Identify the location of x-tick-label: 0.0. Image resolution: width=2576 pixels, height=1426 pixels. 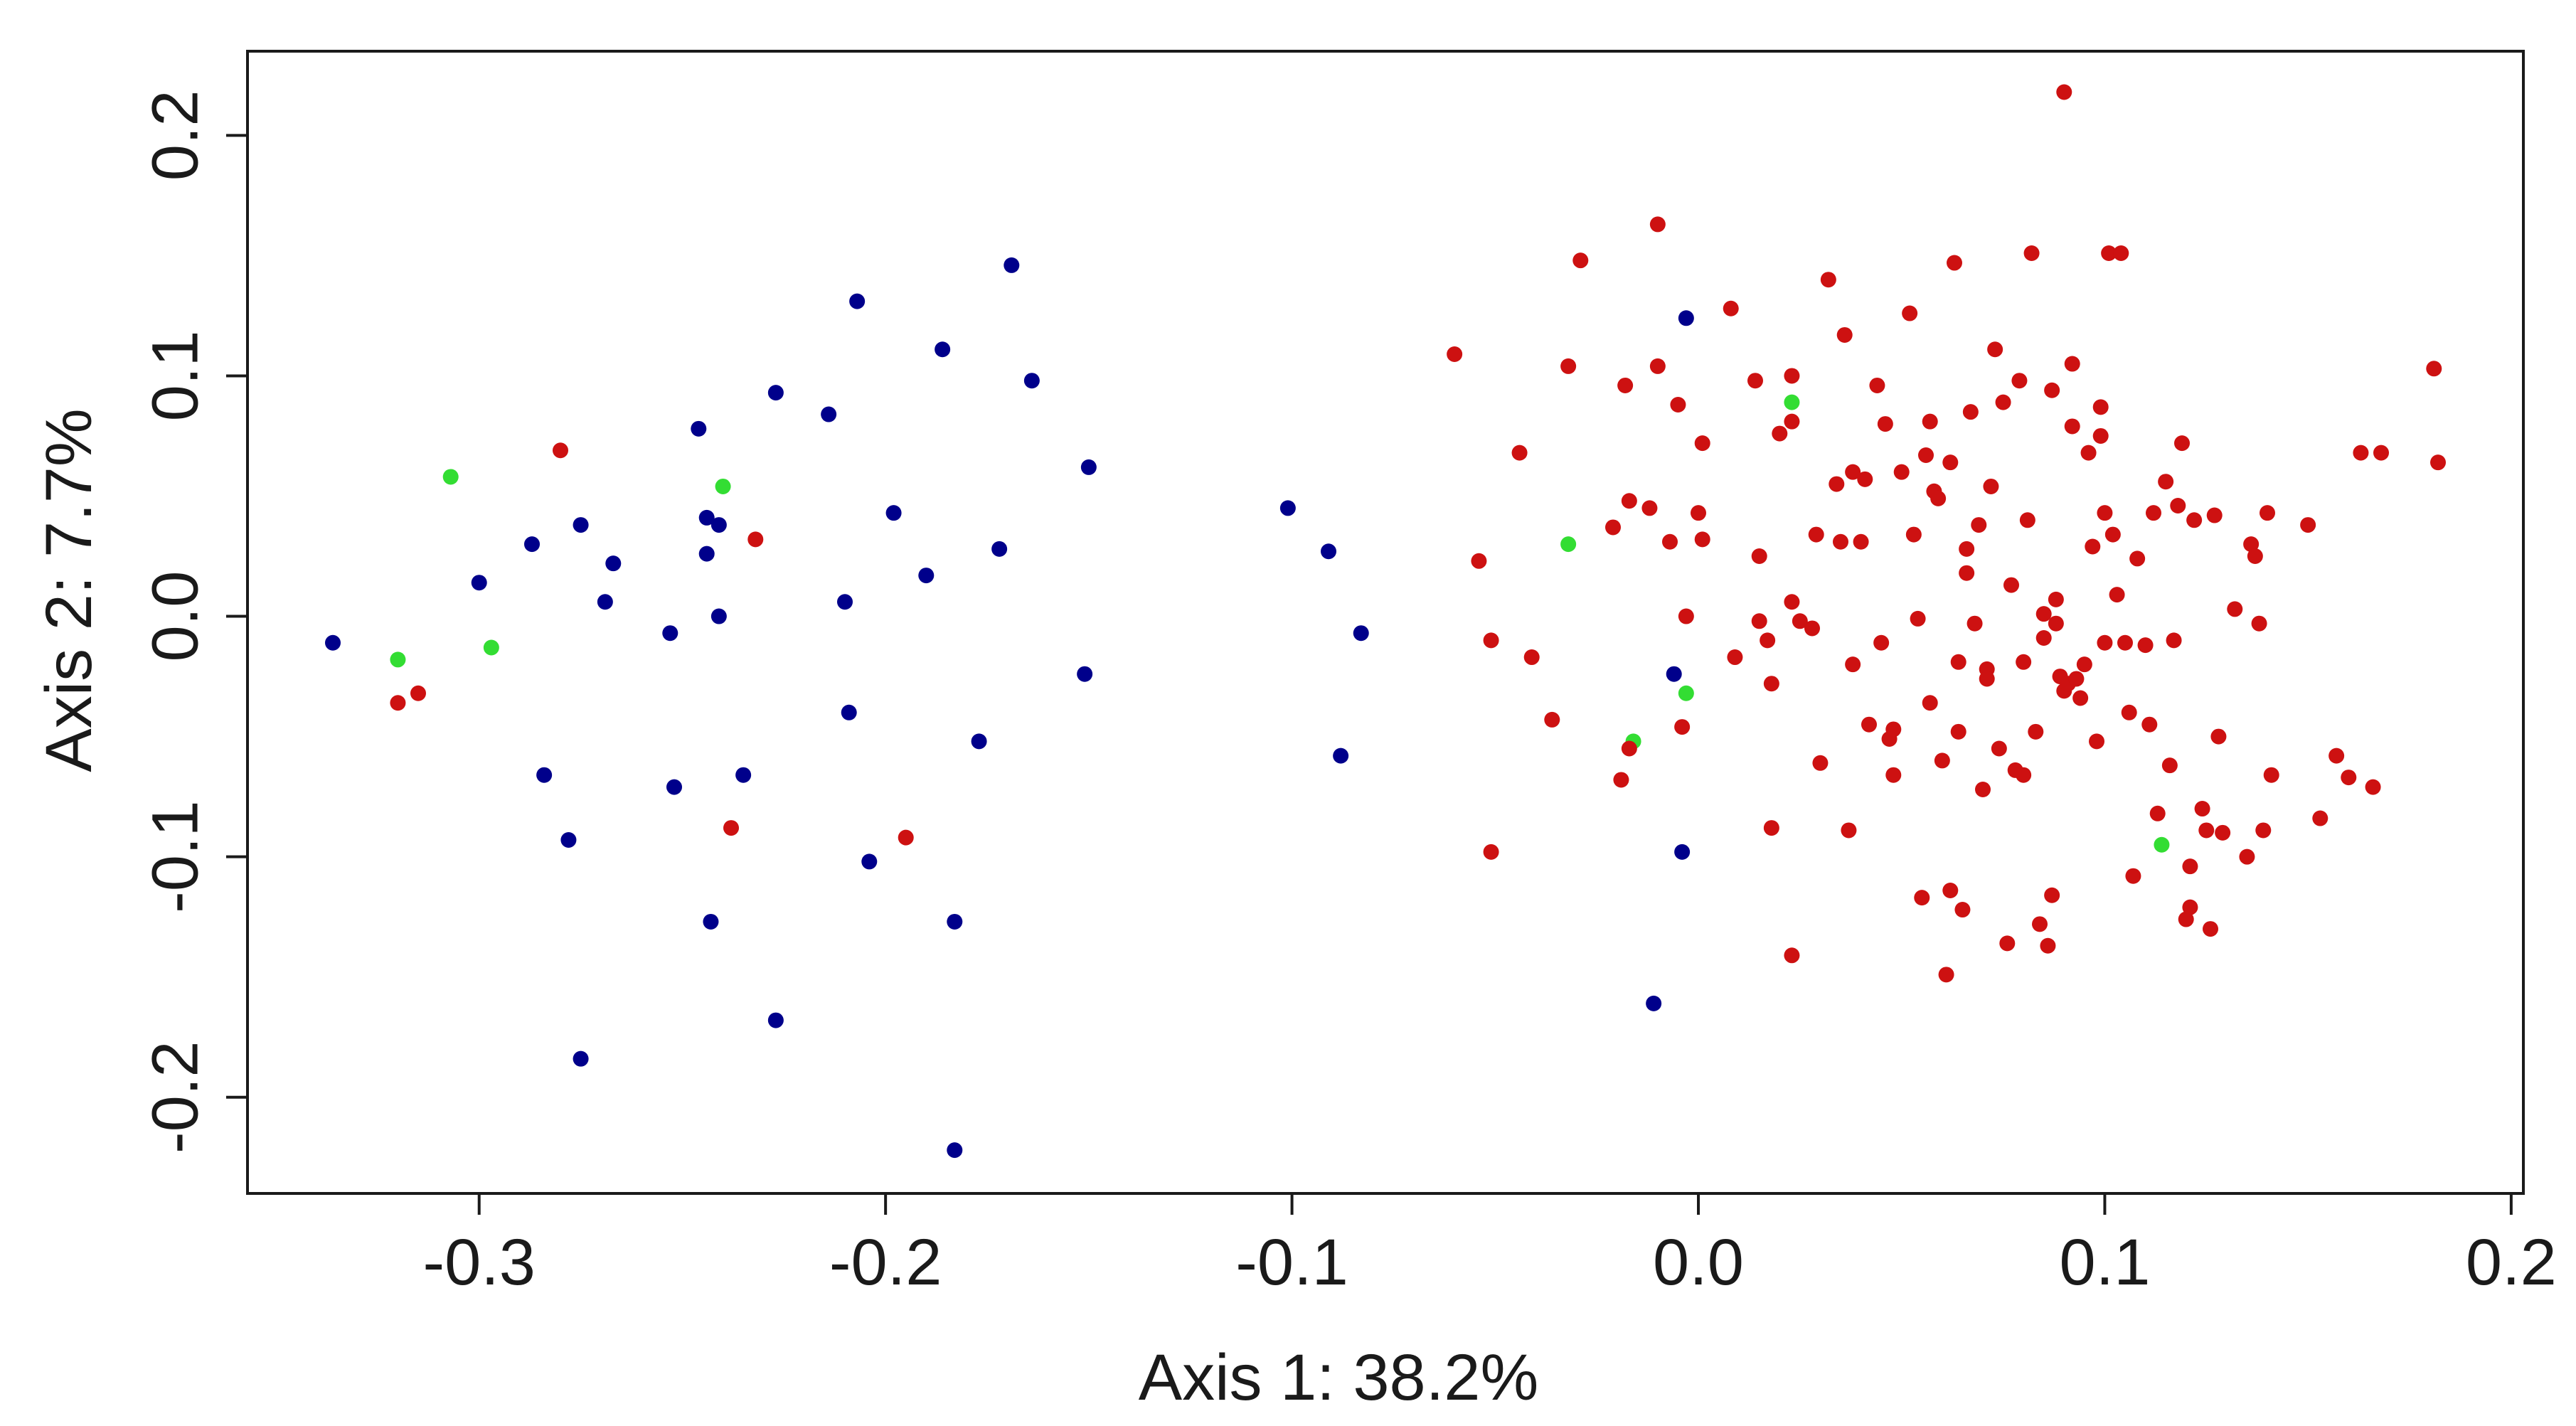
(1698, 1262).